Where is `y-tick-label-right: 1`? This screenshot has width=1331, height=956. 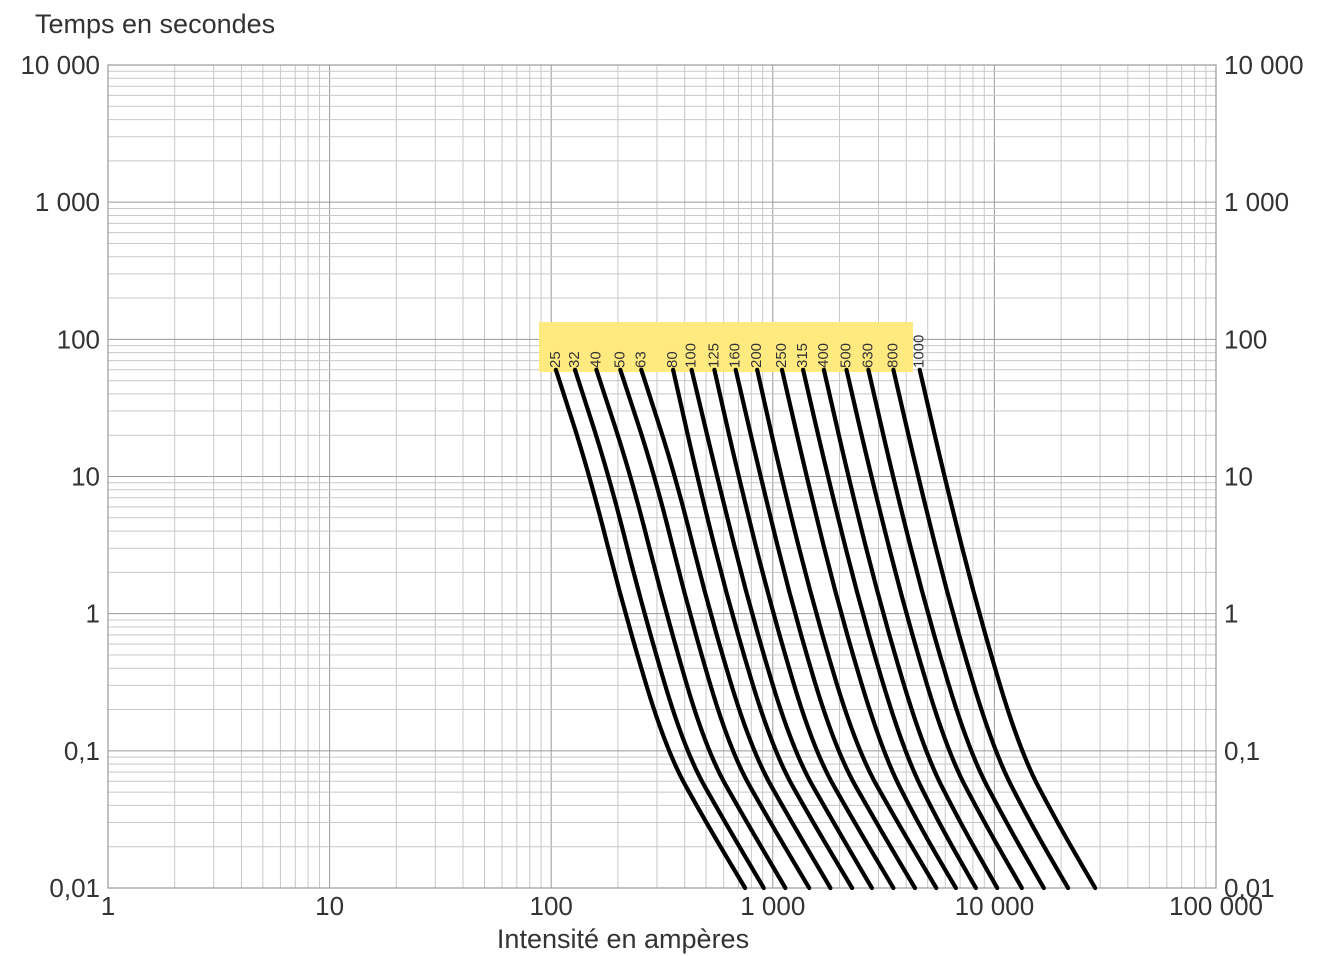 y-tick-label-right: 1 is located at coordinates (1231, 614).